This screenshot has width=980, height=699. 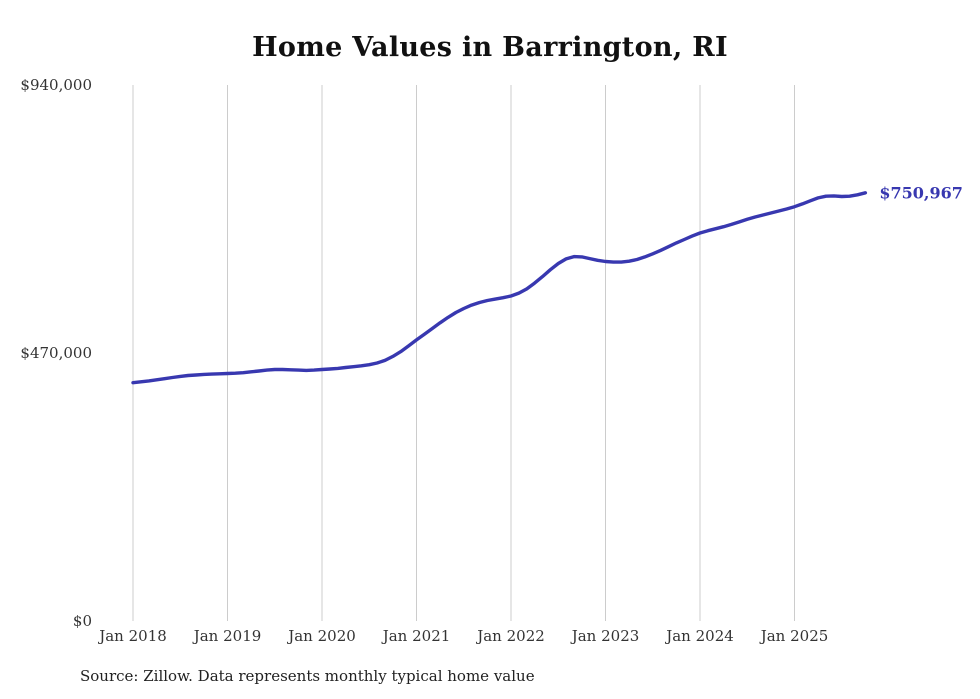 What do you see at coordinates (511, 636) in the screenshot?
I see `x-tick-4: Jan 2022` at bounding box center [511, 636].